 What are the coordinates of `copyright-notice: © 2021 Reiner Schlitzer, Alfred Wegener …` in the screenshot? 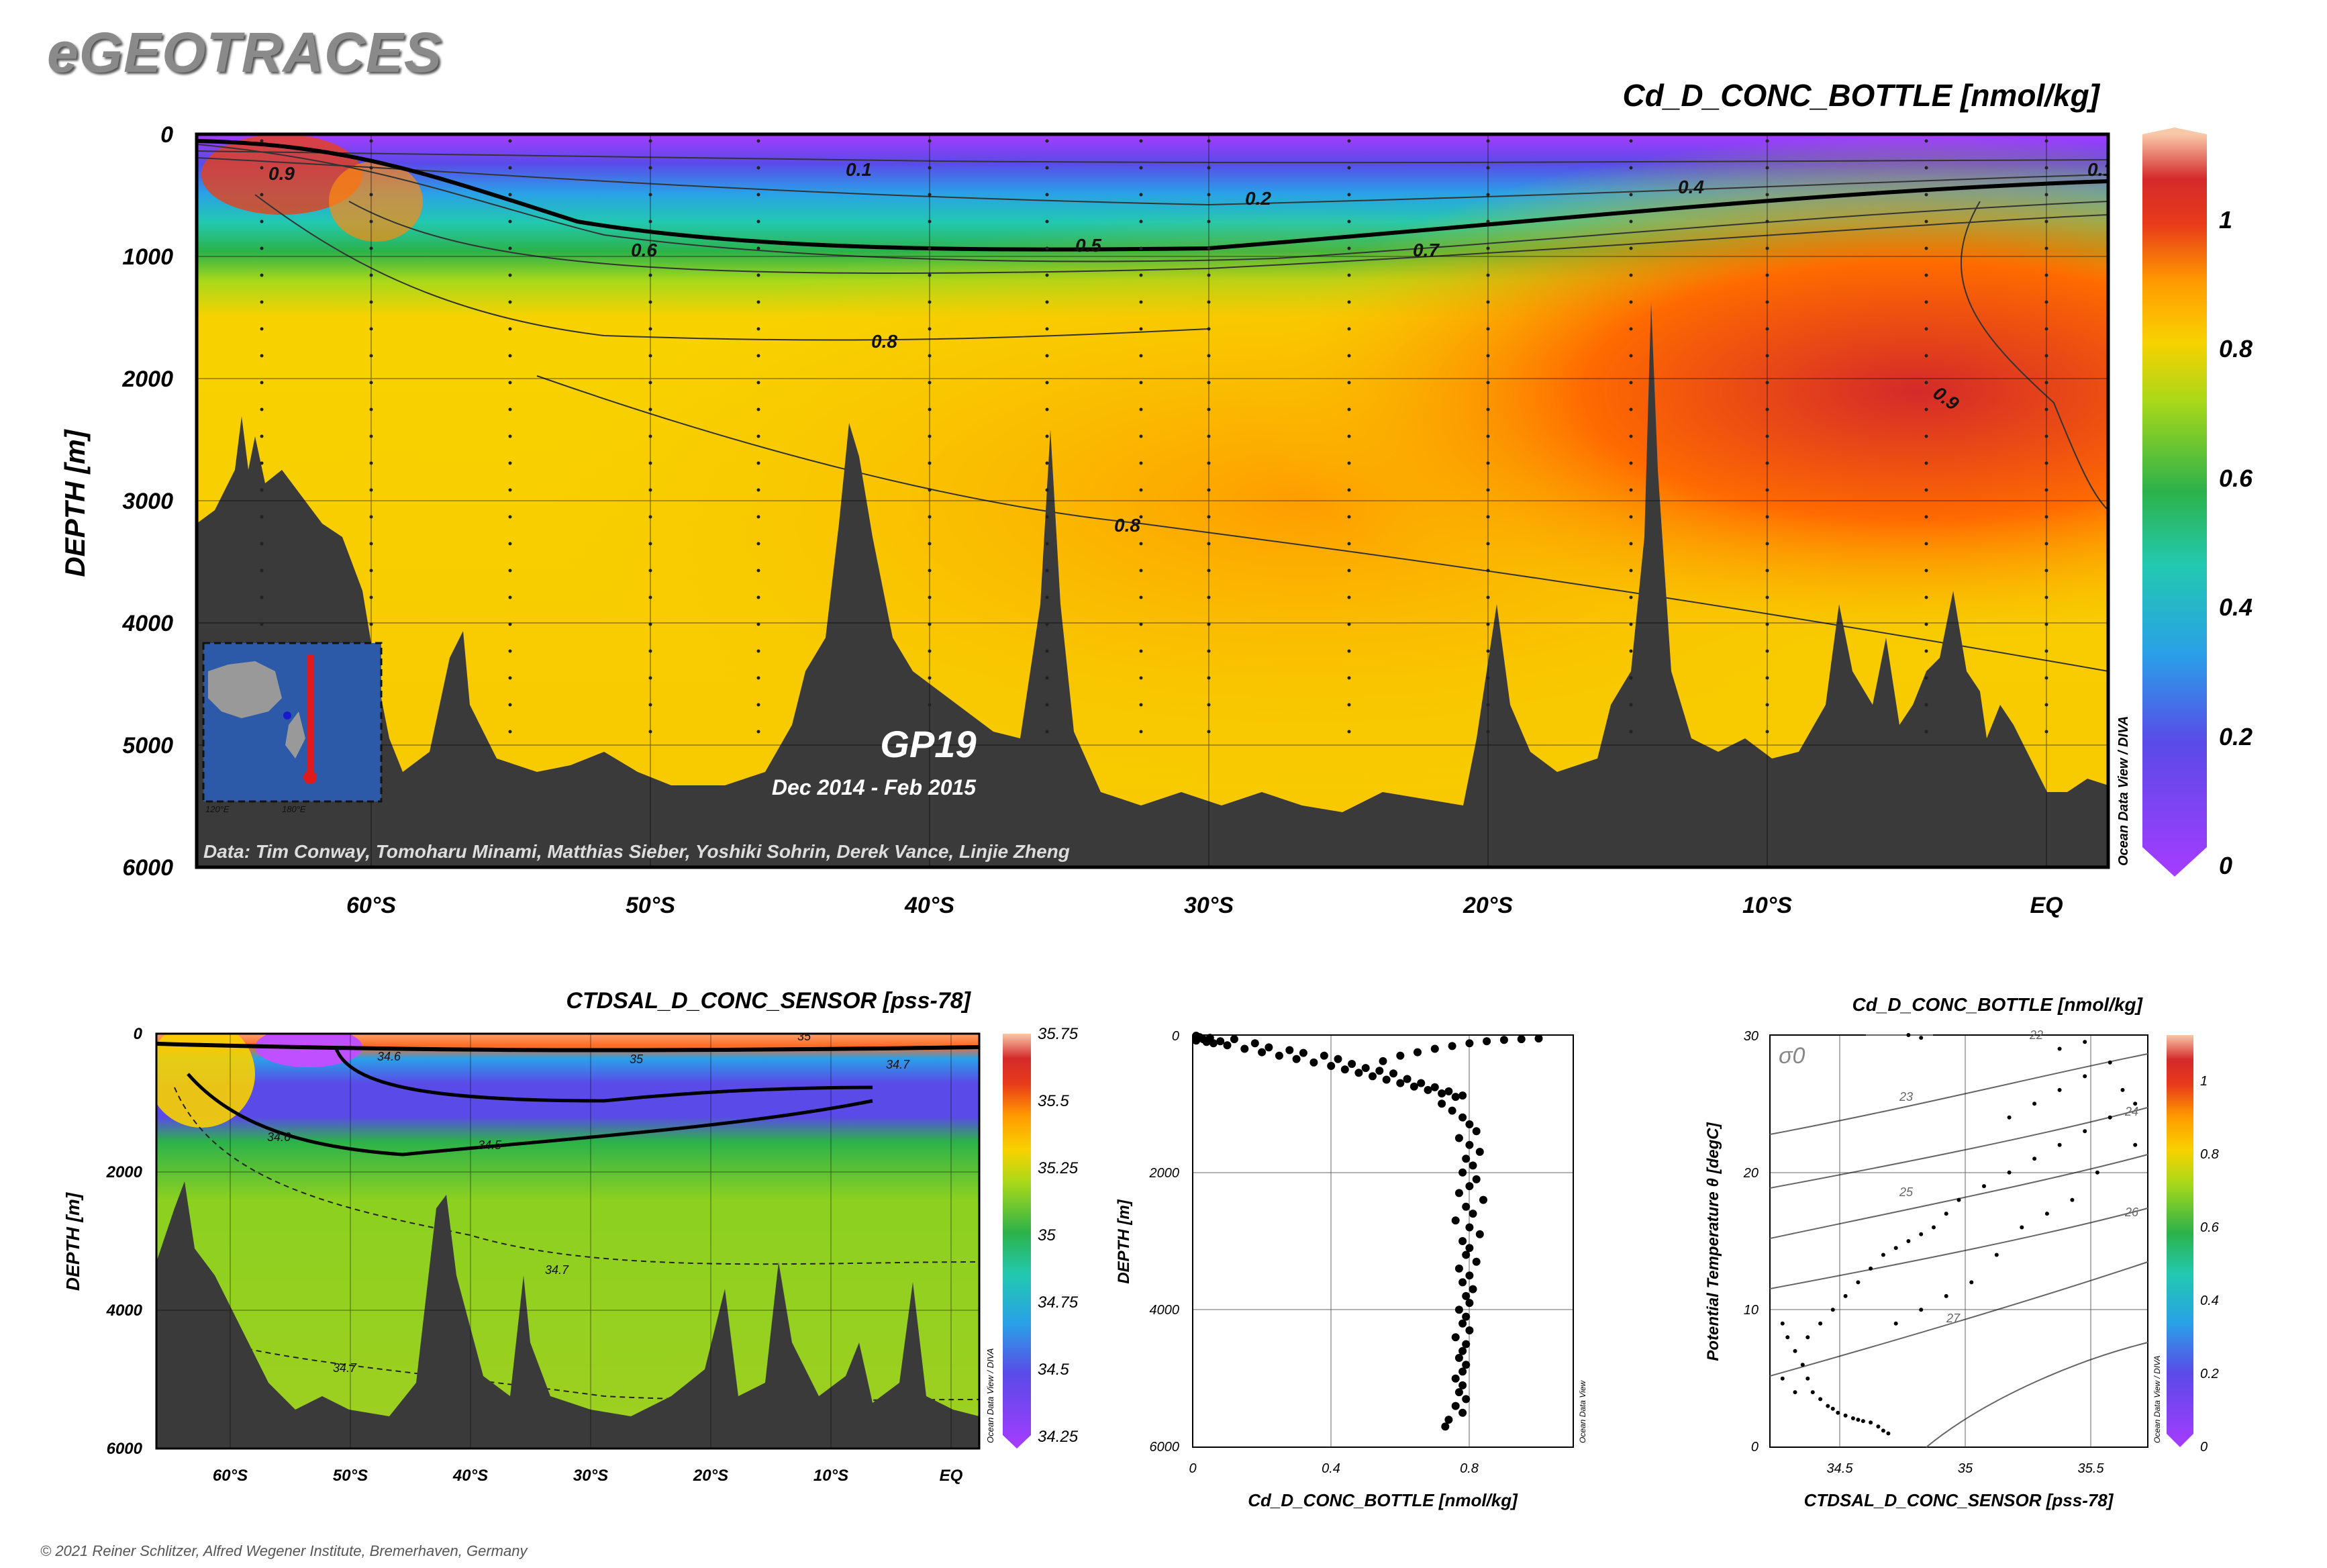 It's located at (284, 1551).